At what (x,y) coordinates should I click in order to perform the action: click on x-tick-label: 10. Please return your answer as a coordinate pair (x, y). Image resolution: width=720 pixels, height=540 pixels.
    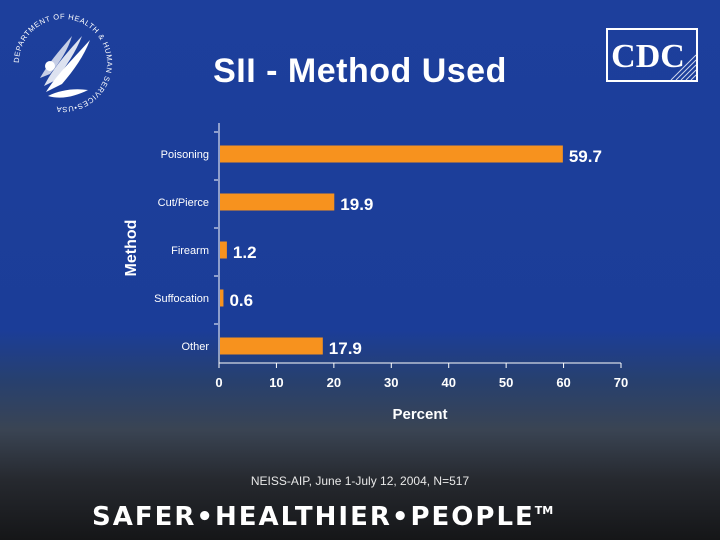
    Looking at the image, I should click on (276, 382).